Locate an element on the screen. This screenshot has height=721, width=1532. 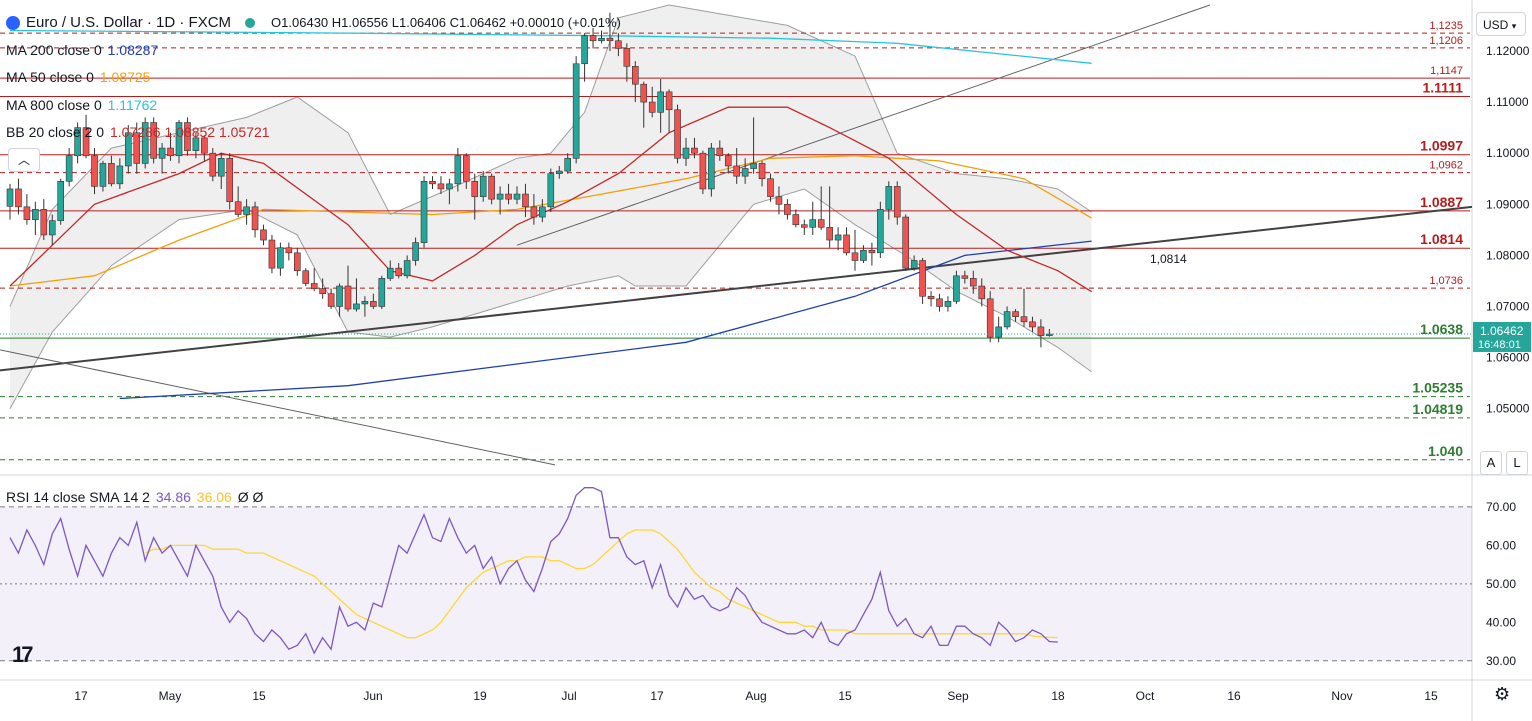
gear-icon: ⚙ is located at coordinates (1502, 694).